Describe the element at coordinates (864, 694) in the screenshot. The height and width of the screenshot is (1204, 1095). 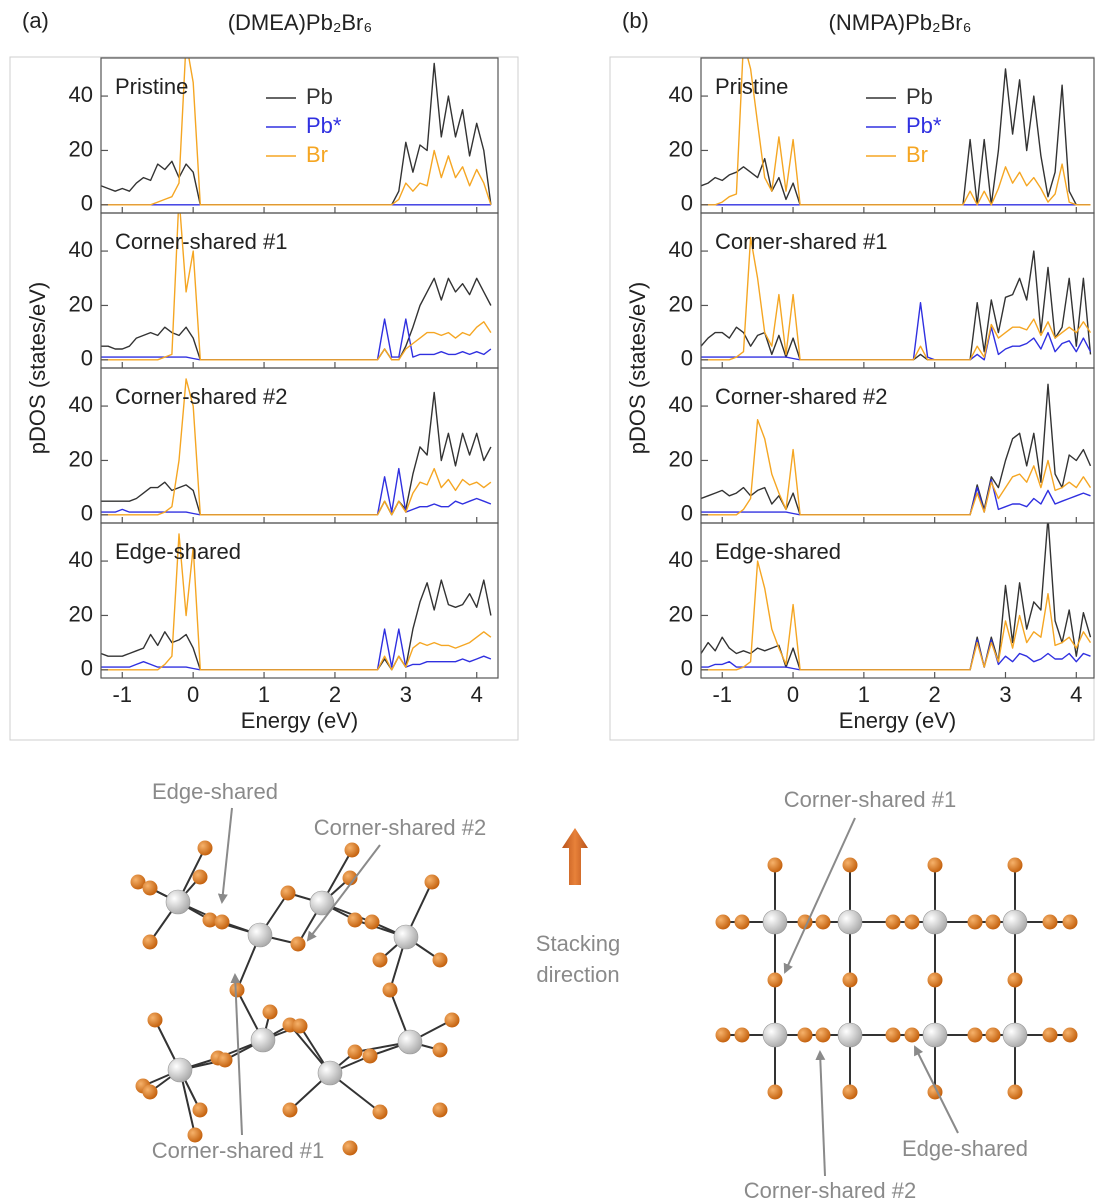
I see `x-tick-label: 1` at that location.